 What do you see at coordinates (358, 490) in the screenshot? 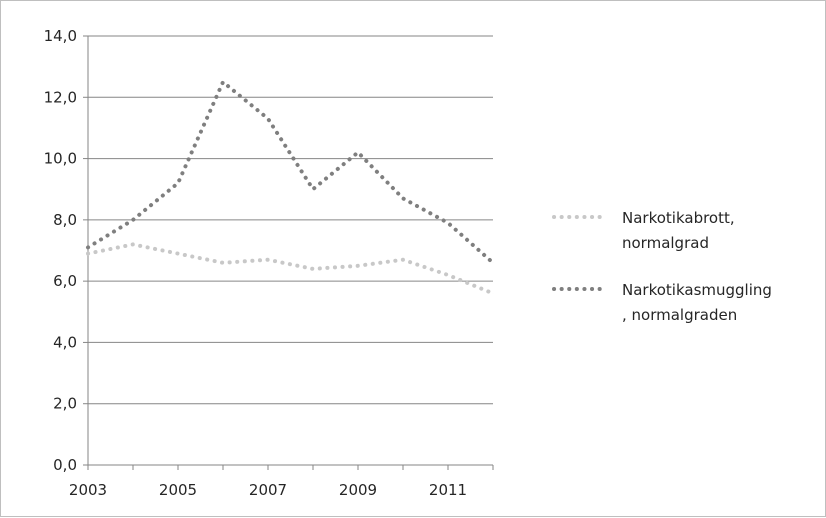
I see `x-tick-label: 2009` at bounding box center [358, 490].